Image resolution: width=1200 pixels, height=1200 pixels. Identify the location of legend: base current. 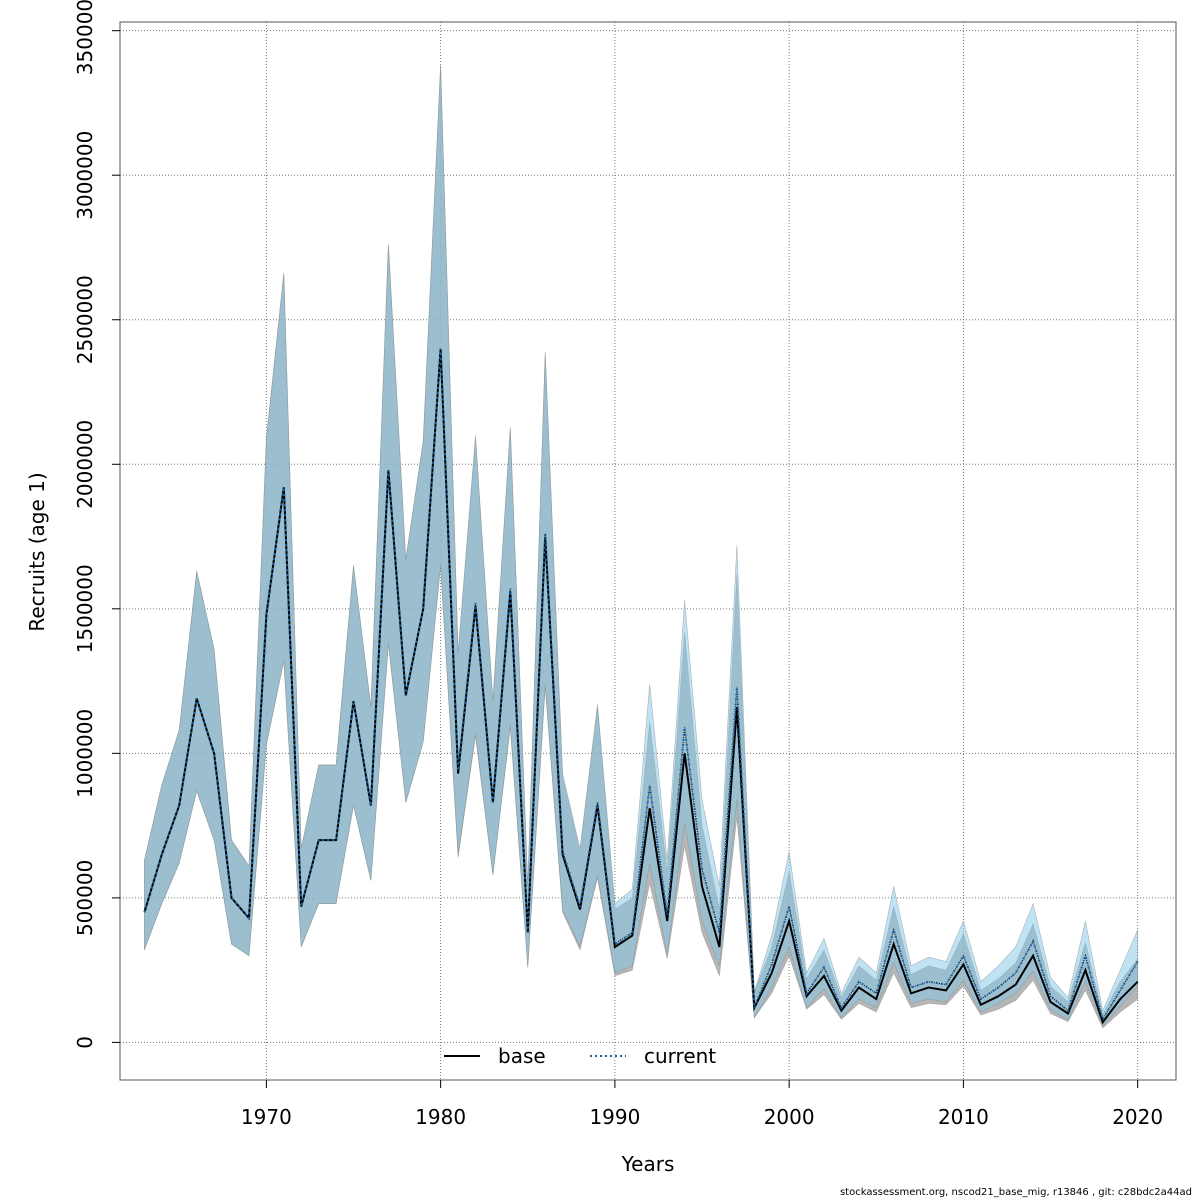
(580, 1056).